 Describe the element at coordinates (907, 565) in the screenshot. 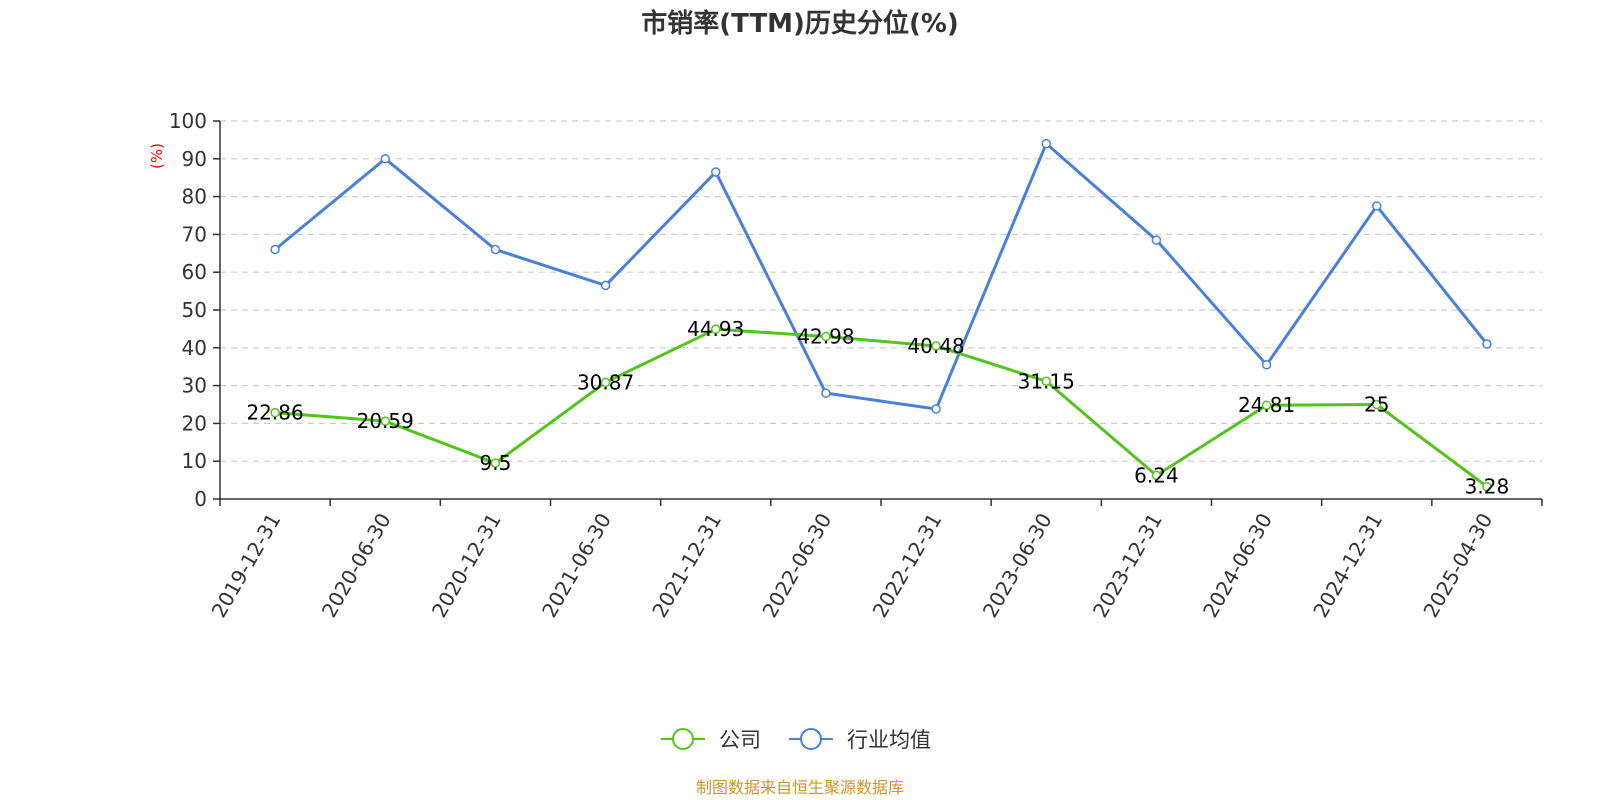

I see `x-tick-label: 2022-12-31` at that location.